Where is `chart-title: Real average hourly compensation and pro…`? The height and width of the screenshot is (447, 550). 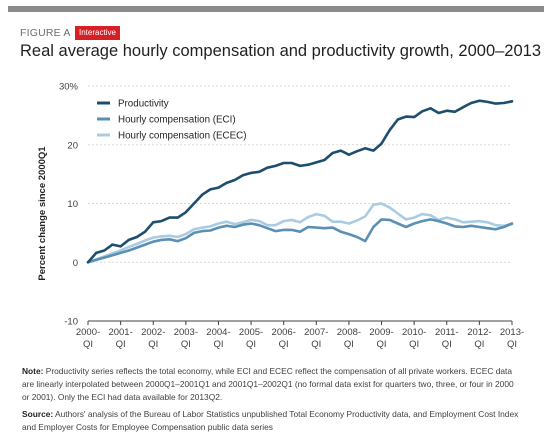
chart-title: Real average hourly compensation and pro… is located at coordinates (280, 51).